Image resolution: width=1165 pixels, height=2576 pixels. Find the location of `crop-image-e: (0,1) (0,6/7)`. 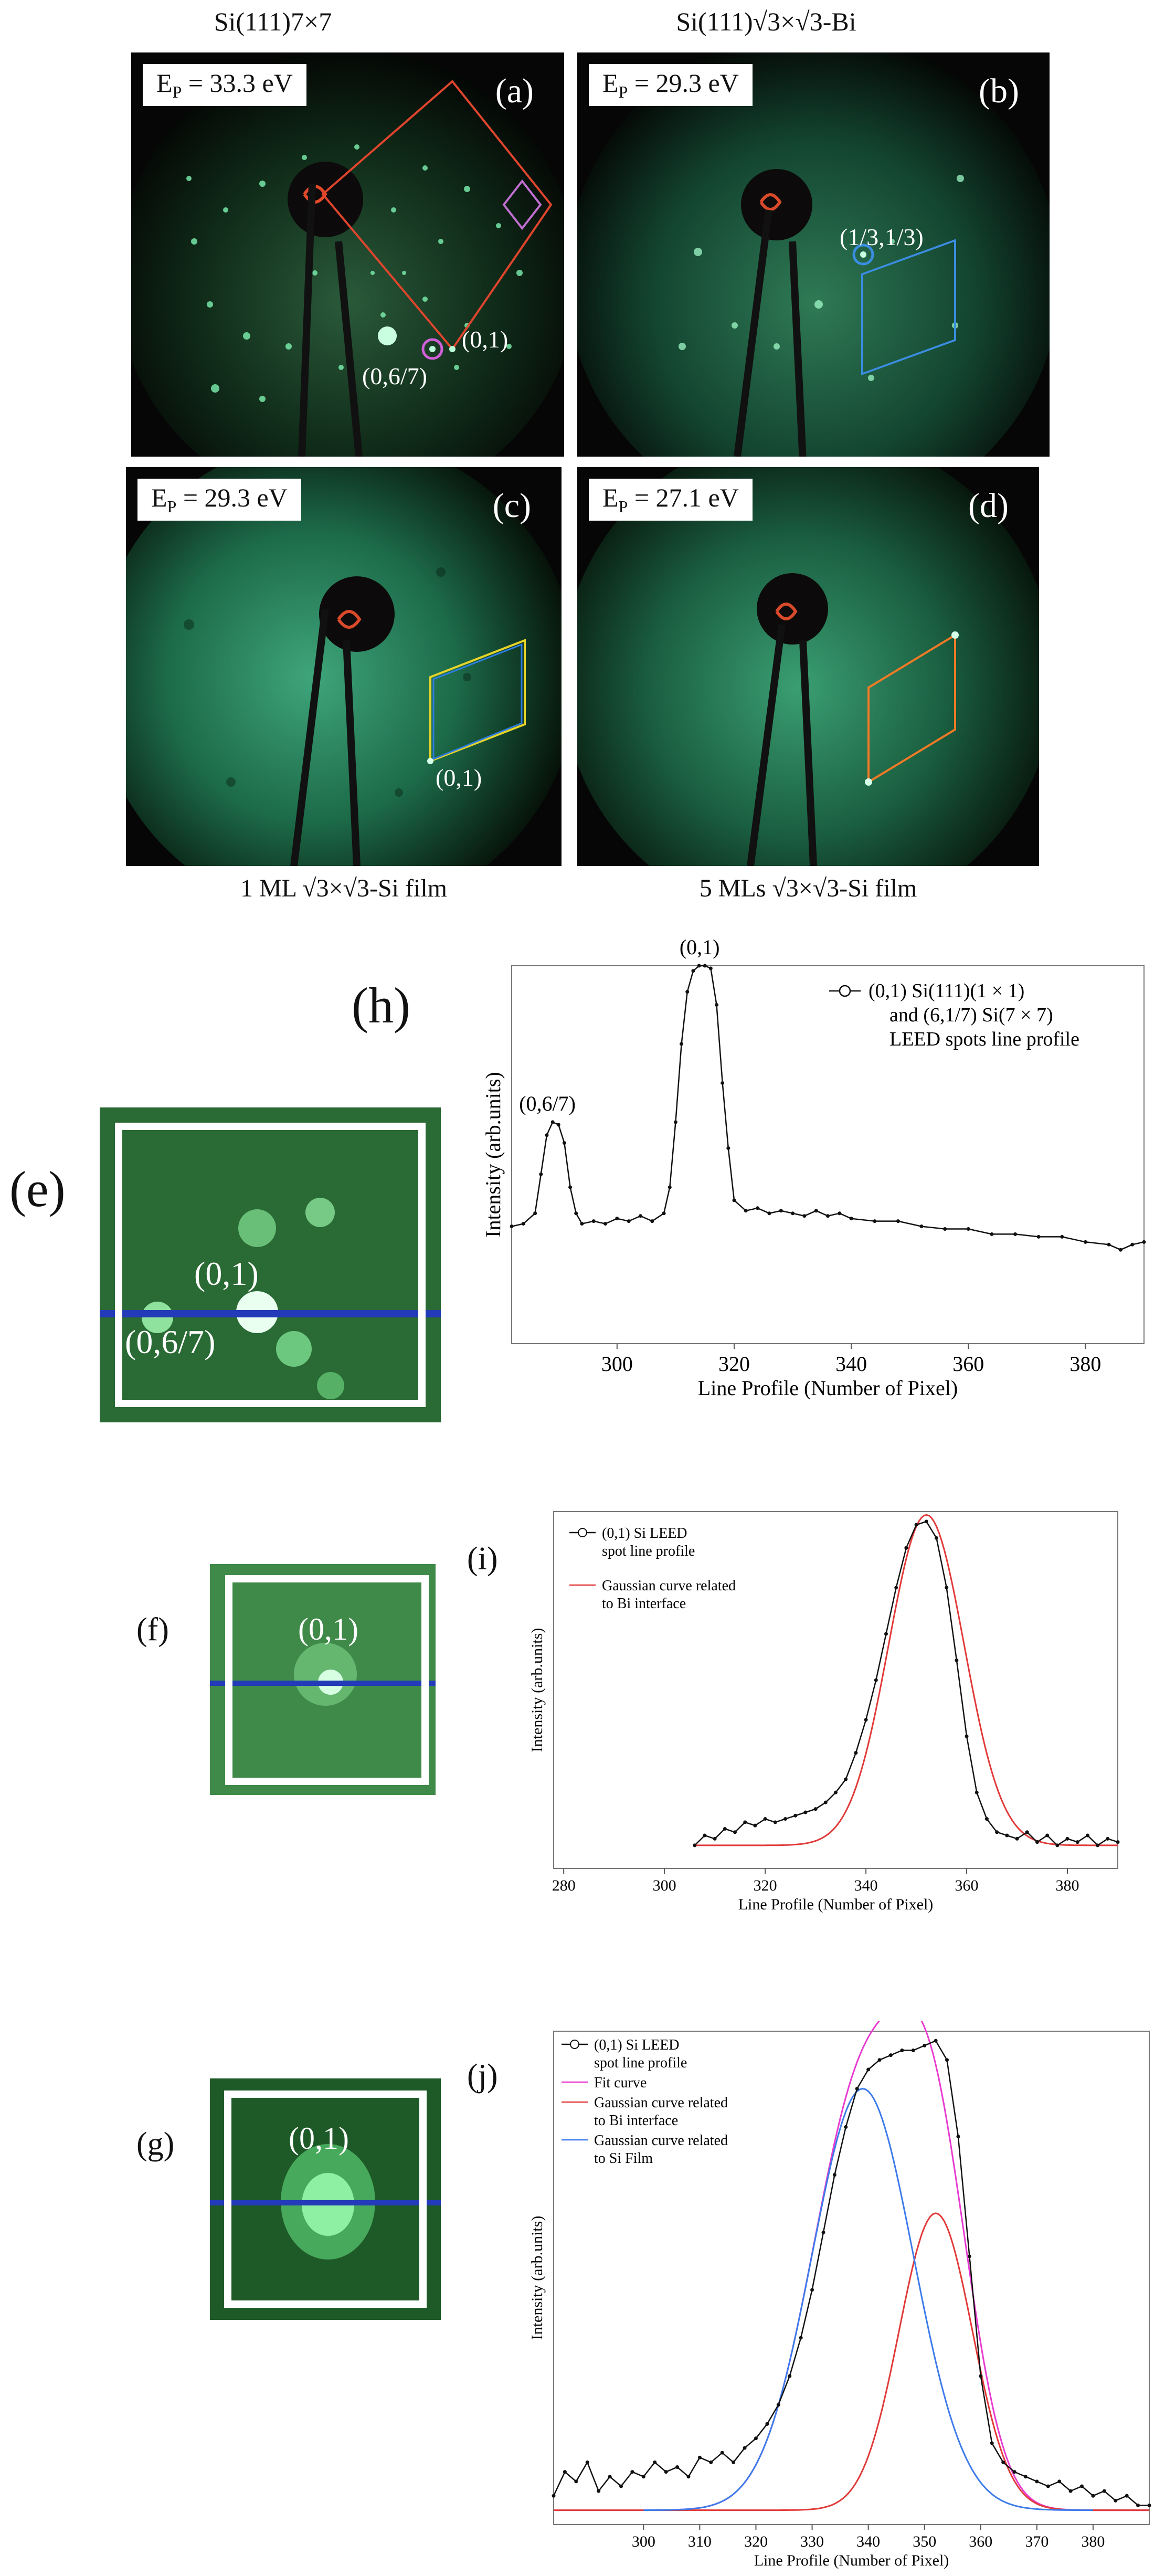

crop-image-e: (0,1) (0,6/7) is located at coordinates (270, 1264).